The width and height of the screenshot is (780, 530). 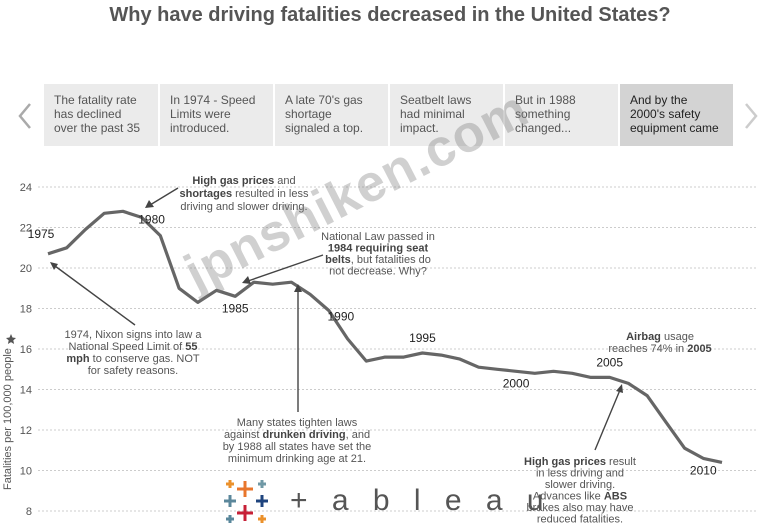 What do you see at coordinates (422, 338) in the screenshot?
I see `point-label-1995: 1995` at bounding box center [422, 338].